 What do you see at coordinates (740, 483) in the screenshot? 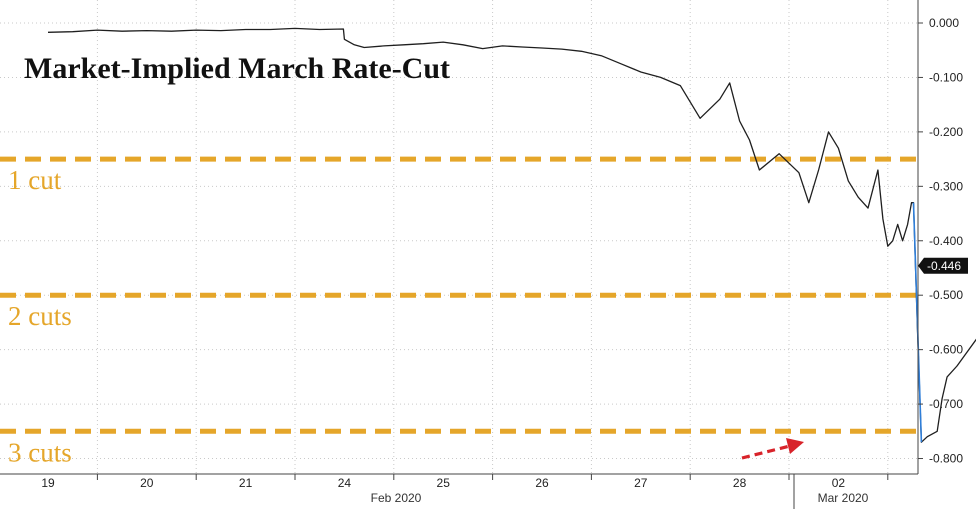
I see `x-tick-label: 28` at bounding box center [740, 483].